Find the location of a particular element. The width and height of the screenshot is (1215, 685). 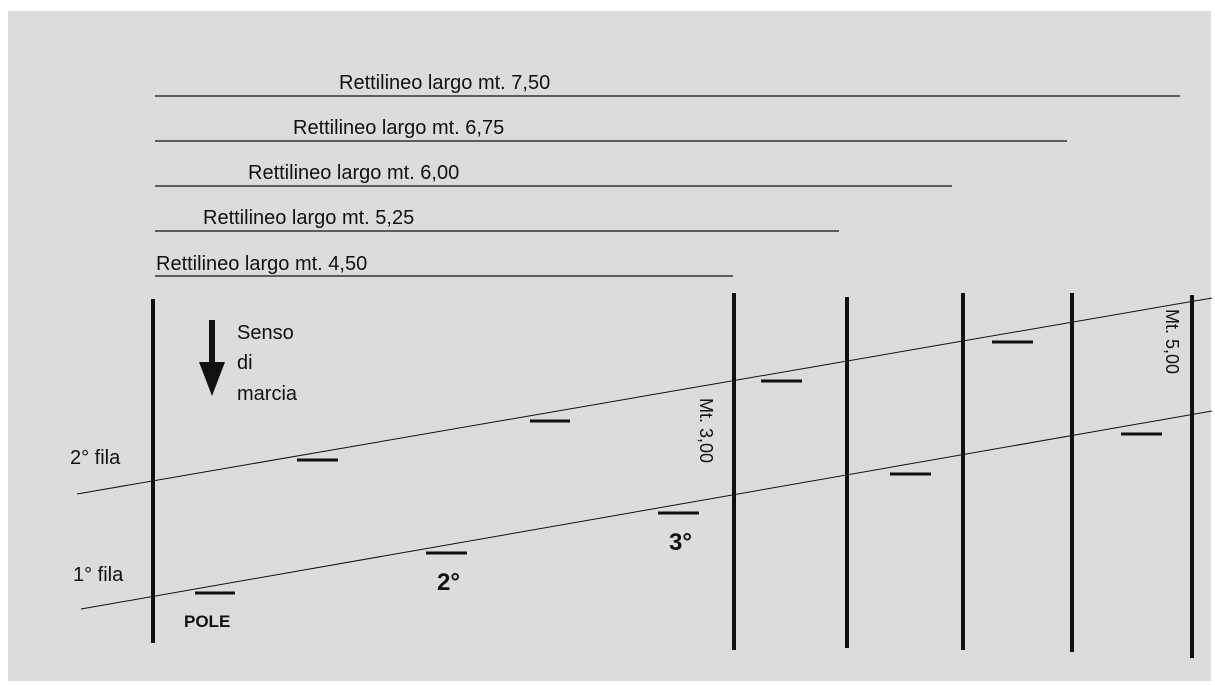

position-label-second: 2° is located at coordinates (448, 582).